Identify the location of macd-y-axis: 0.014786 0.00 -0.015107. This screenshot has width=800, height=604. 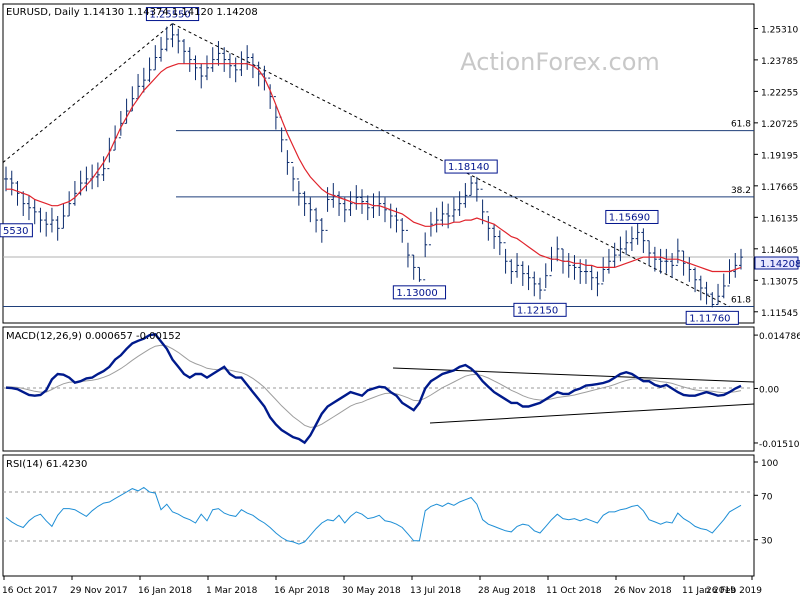
(777, 391).